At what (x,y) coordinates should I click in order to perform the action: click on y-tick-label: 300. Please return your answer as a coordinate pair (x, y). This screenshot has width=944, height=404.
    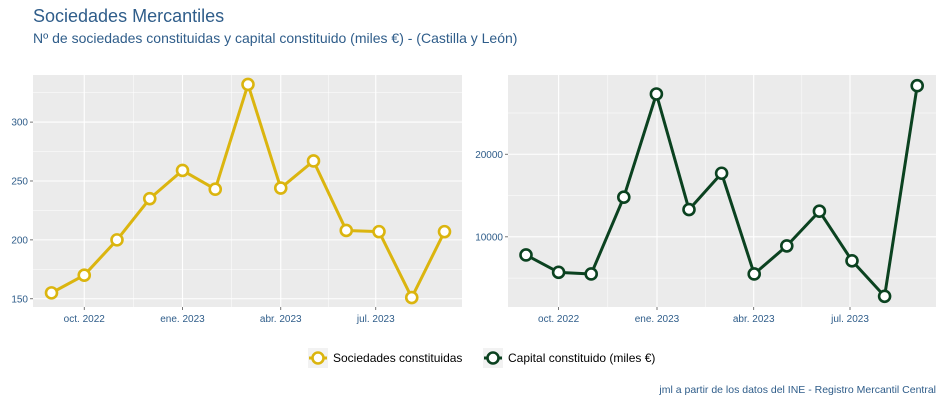
    Looking at the image, I should click on (19, 123).